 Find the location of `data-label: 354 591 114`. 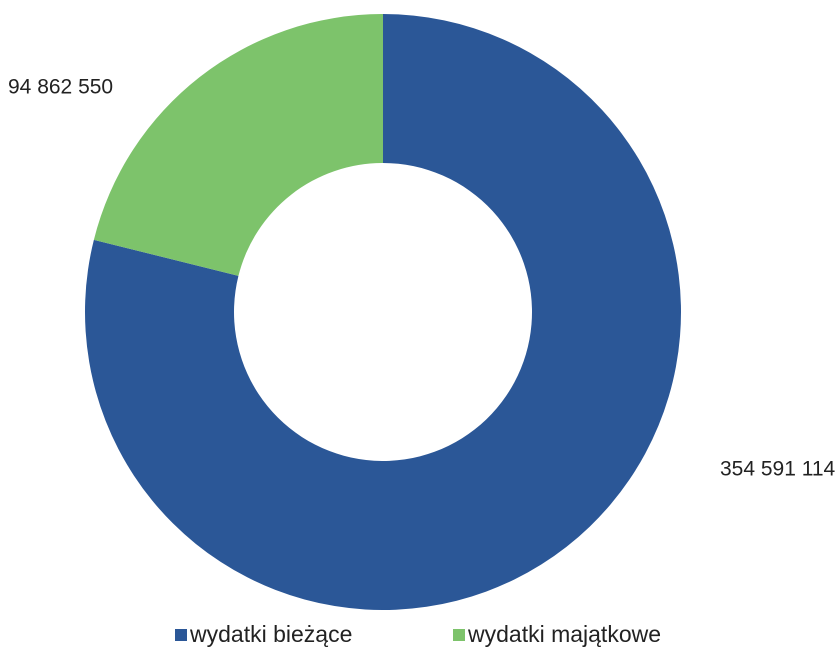

data-label: 354 591 114 is located at coordinates (777, 469).